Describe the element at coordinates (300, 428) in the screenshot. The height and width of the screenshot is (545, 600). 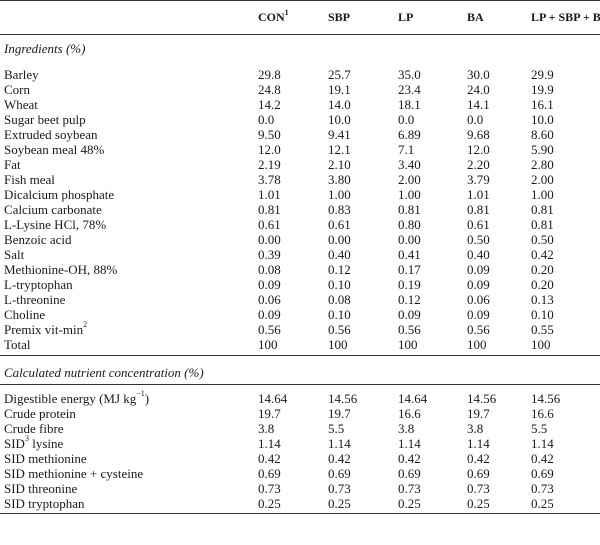
I see `table-row: Crude fibre 3.8 5.5 3.8 3.8 5.5` at that location.